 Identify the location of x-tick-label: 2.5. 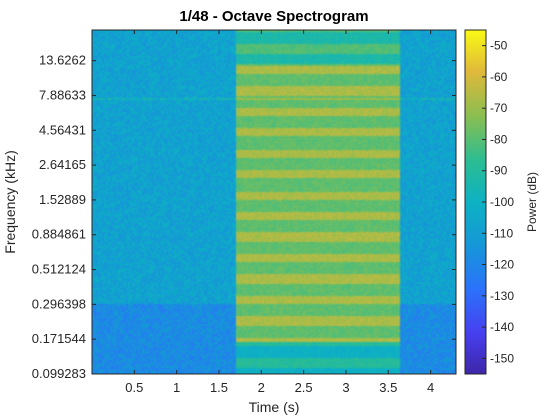
(304, 387).